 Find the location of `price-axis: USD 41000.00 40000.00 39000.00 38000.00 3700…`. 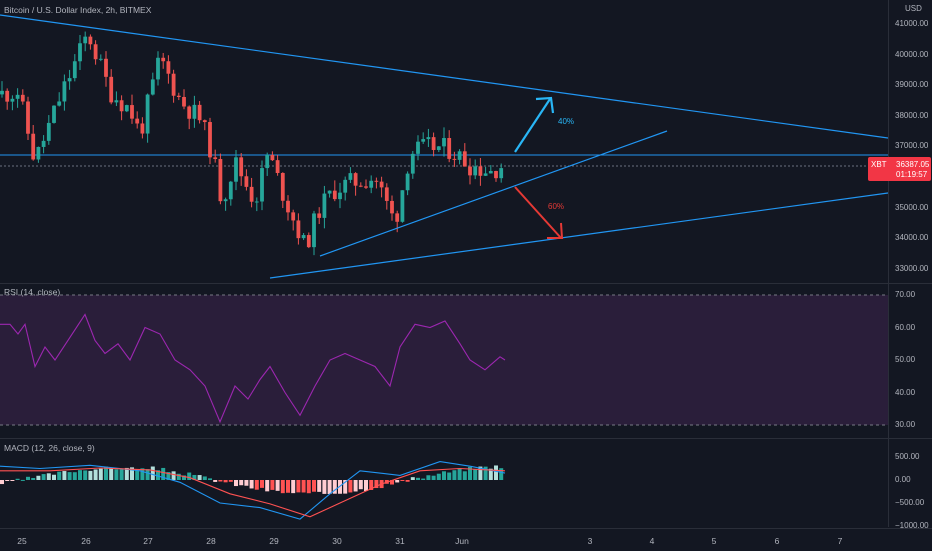

price-axis: USD 41000.00 40000.00 39000.00 38000.00 3700… is located at coordinates (910, 141).